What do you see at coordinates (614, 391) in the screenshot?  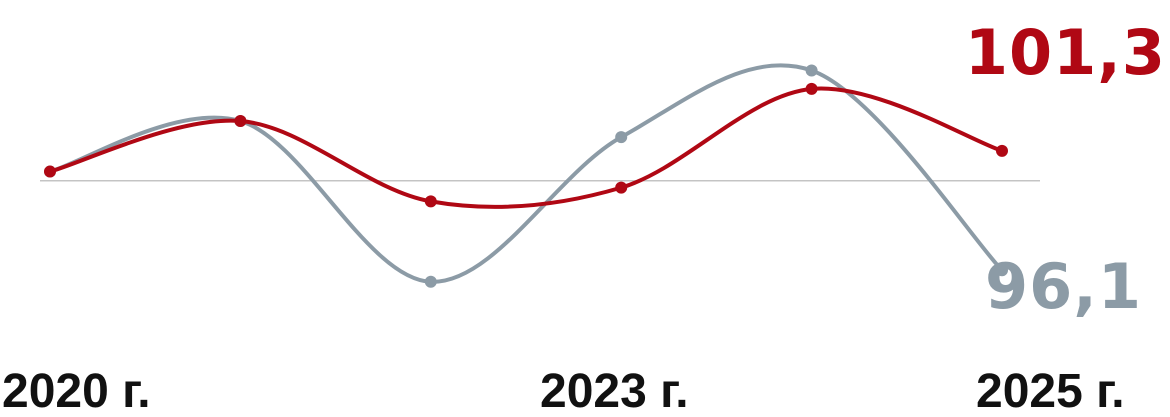 I see `x-tick-label-2023: 2023 г.` at bounding box center [614, 391].